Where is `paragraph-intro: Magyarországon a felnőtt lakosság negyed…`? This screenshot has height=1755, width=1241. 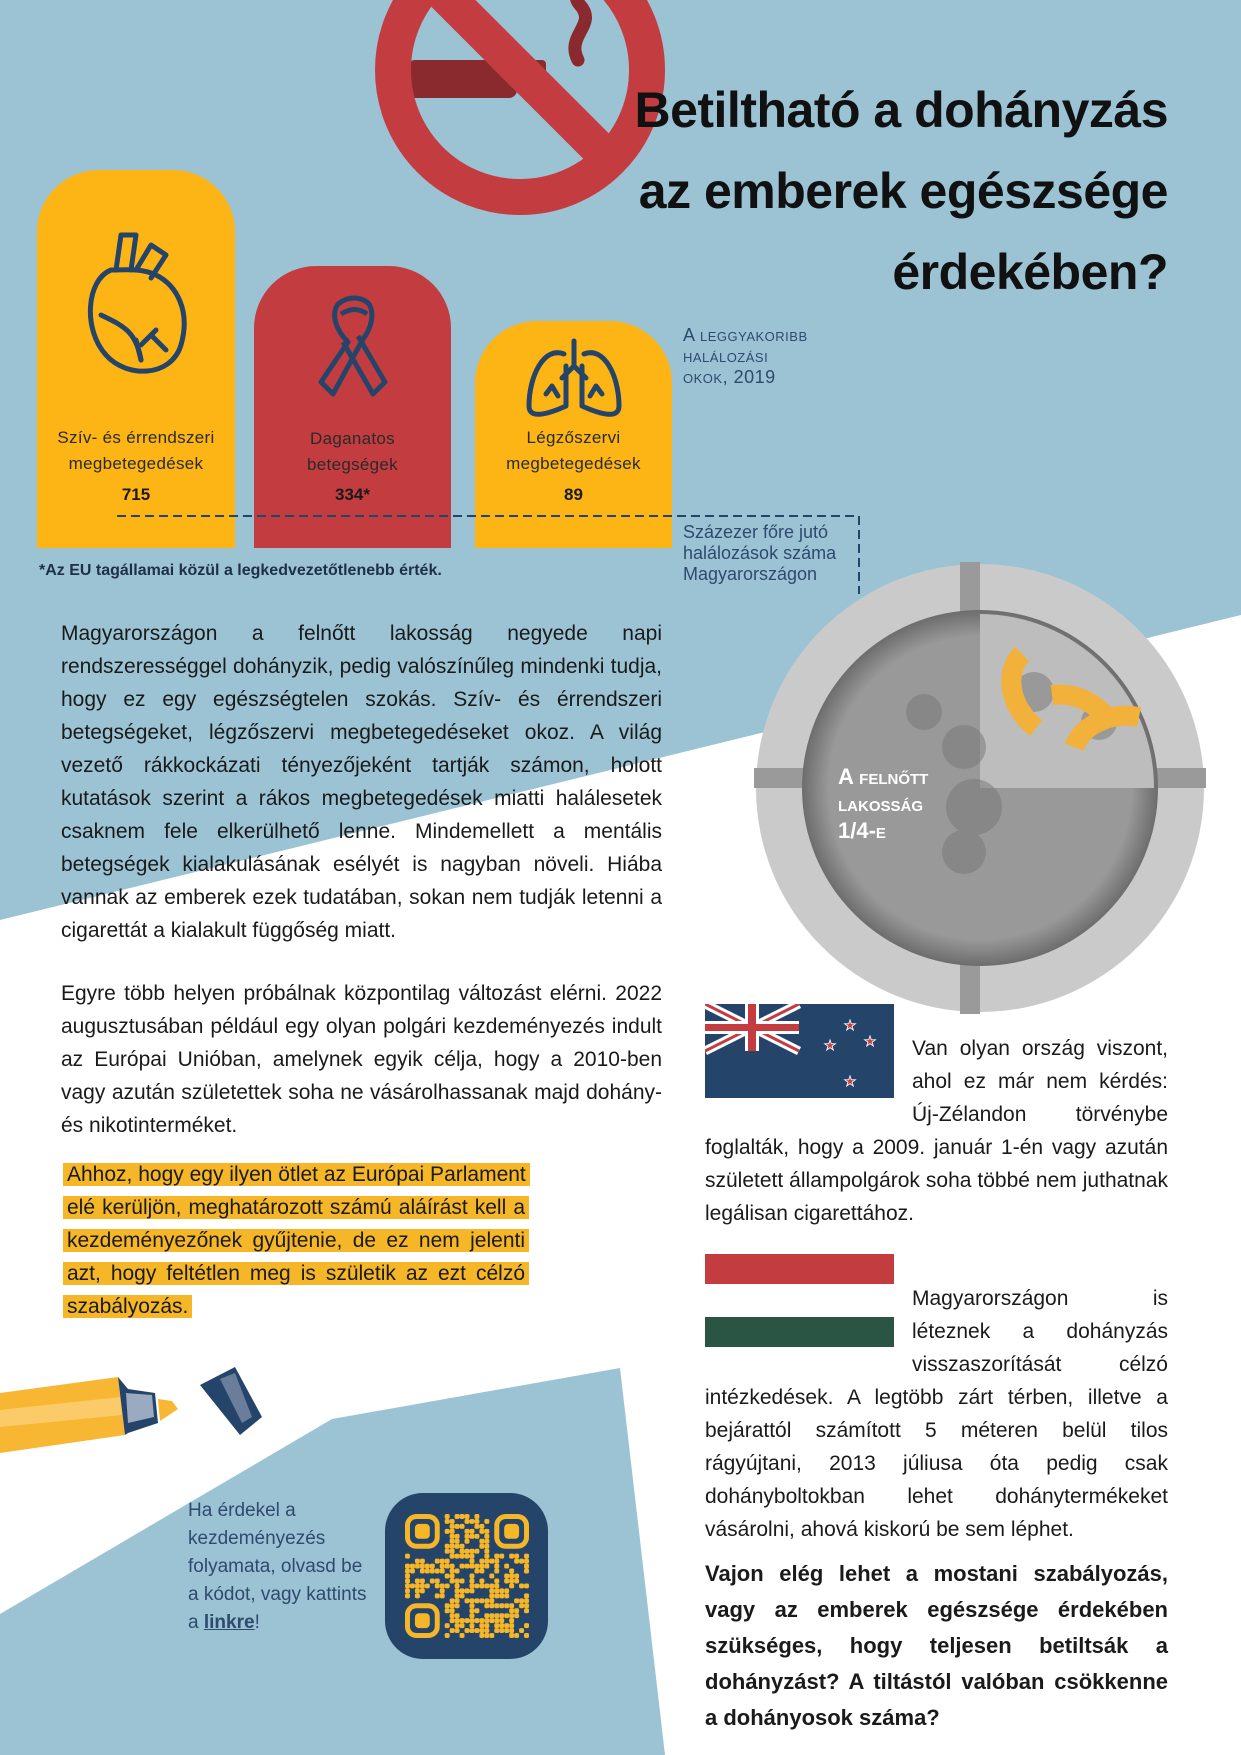 paragraph-intro: Magyarországon a felnőtt lakosság negyed… is located at coordinates (361, 782).